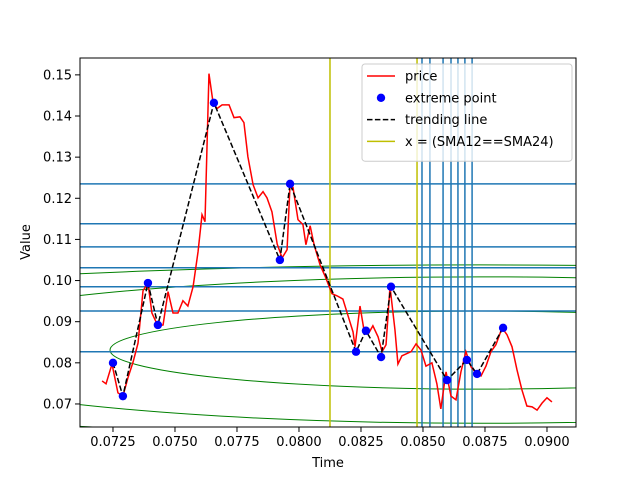  Describe the element at coordinates (57, 404) in the screenshot. I see `y-tick-label: 0.07` at that location.